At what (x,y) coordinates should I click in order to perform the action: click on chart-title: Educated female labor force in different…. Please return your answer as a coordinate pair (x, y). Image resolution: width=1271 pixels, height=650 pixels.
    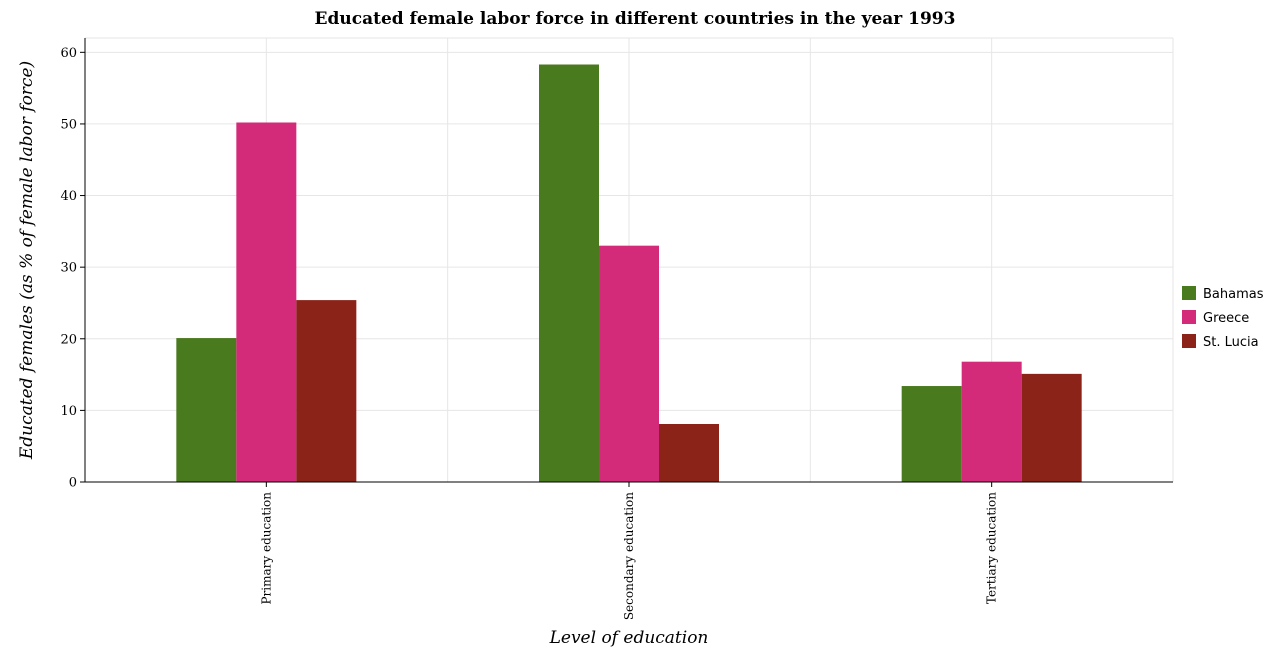
    Looking at the image, I should click on (635, 19).